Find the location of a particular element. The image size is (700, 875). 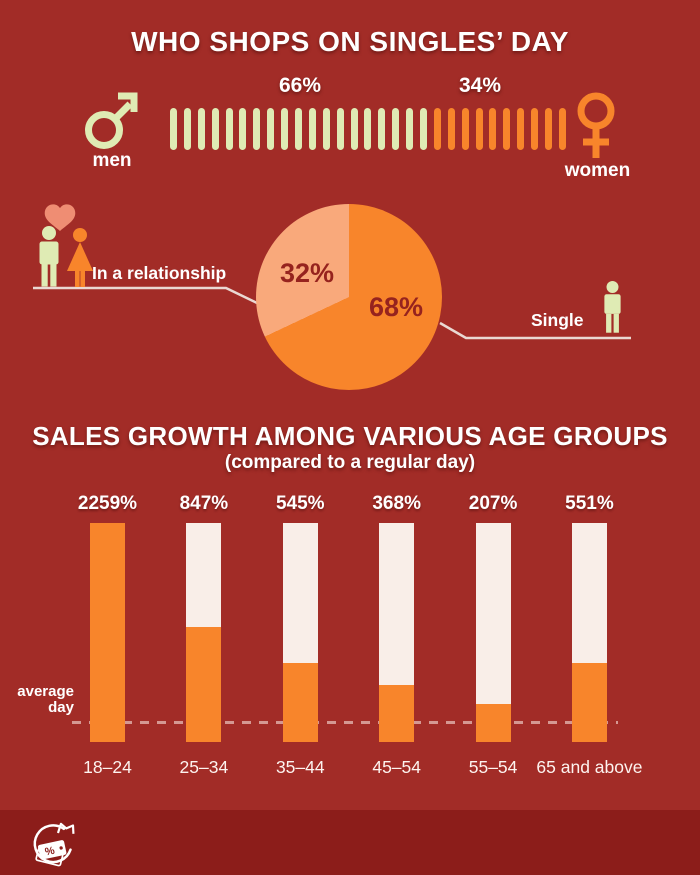

tally-strip is located at coordinates (368, 129).